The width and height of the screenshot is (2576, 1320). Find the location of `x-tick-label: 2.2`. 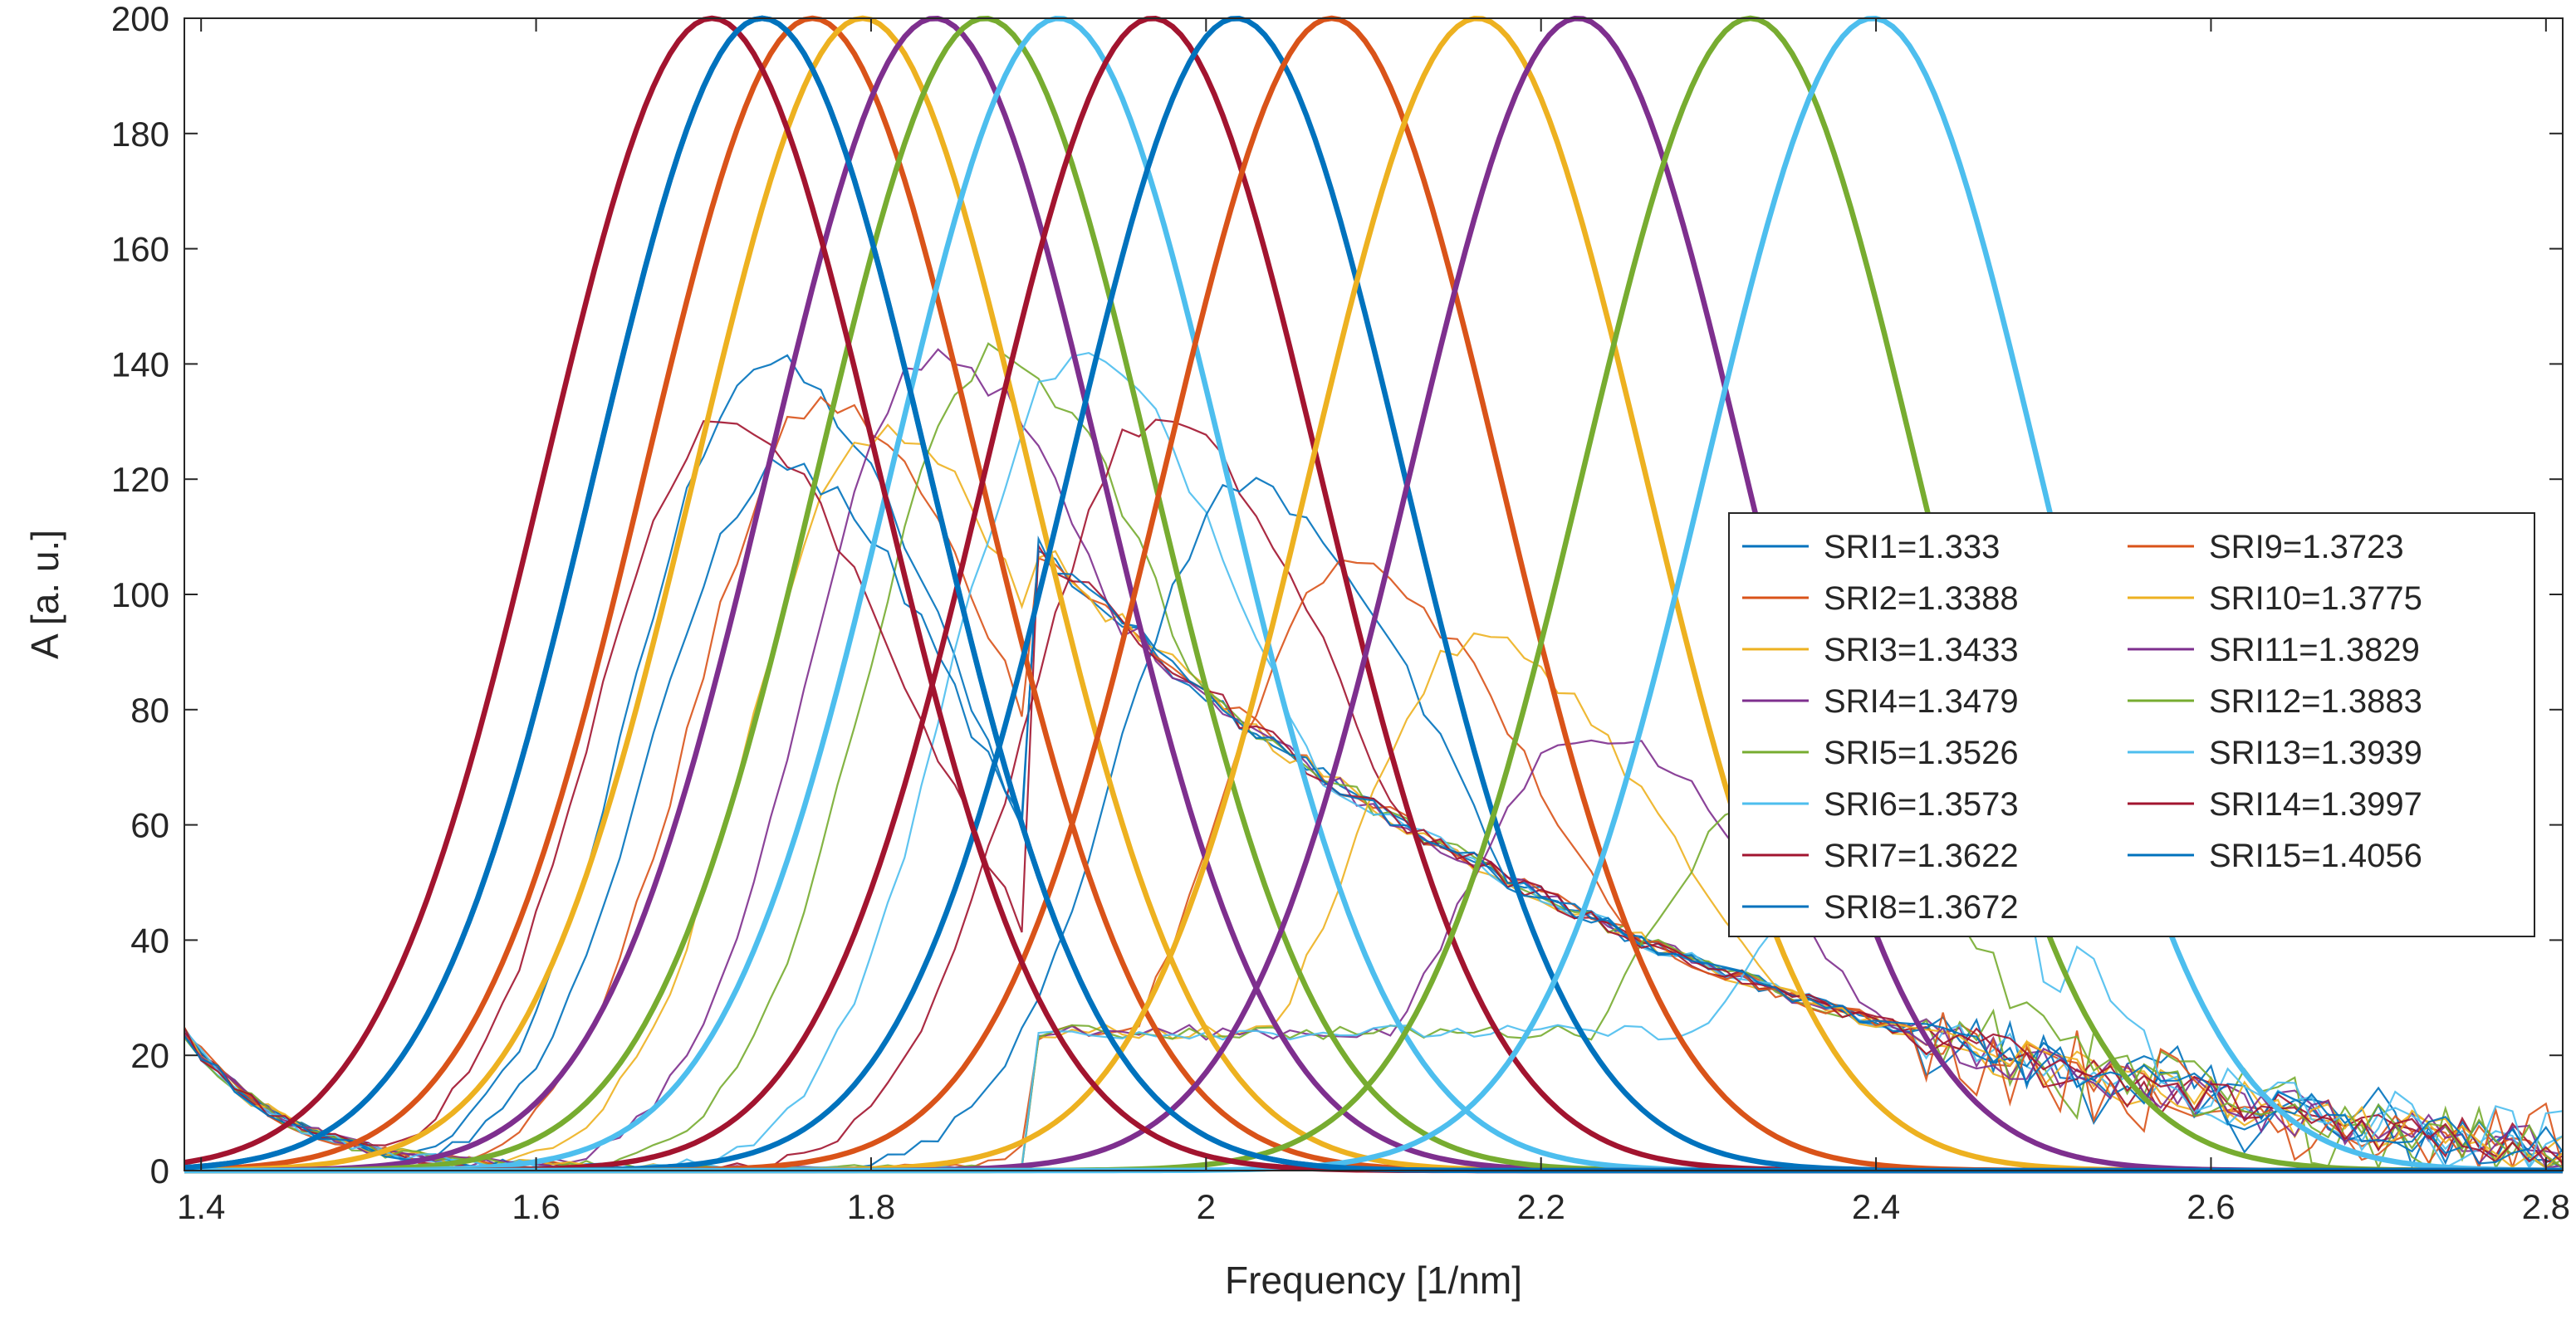

x-tick-label: 2.2 is located at coordinates (1540, 1207).